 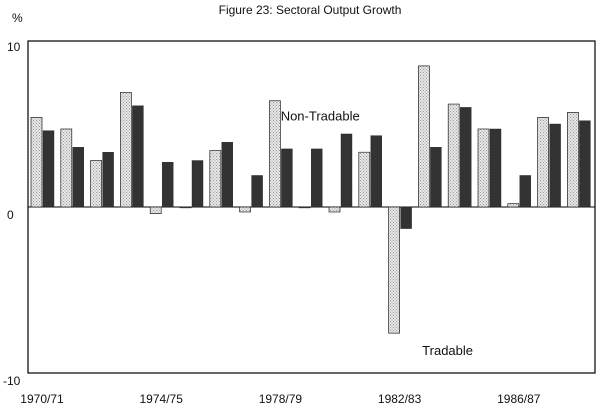 What do you see at coordinates (14, 47) in the screenshot?
I see `y-tick-label: 10` at bounding box center [14, 47].